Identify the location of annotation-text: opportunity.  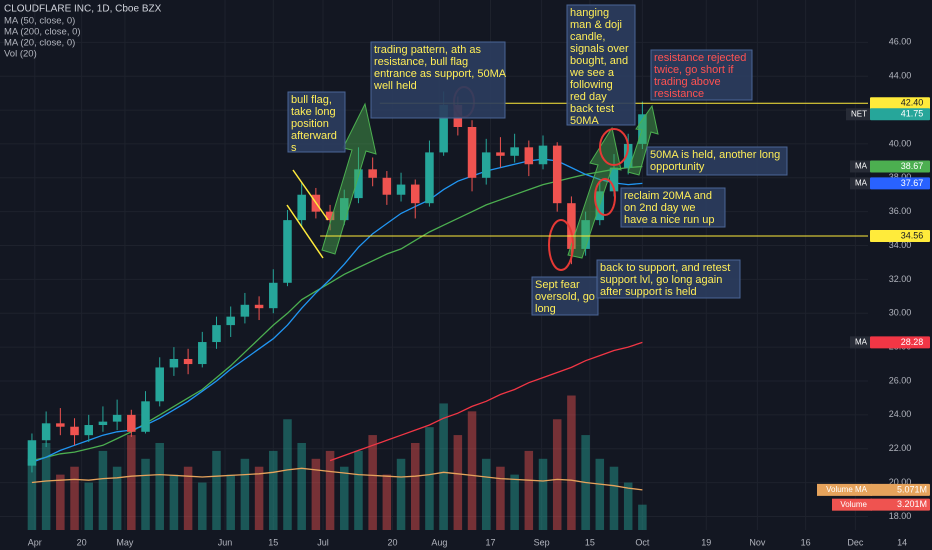
(677, 167).